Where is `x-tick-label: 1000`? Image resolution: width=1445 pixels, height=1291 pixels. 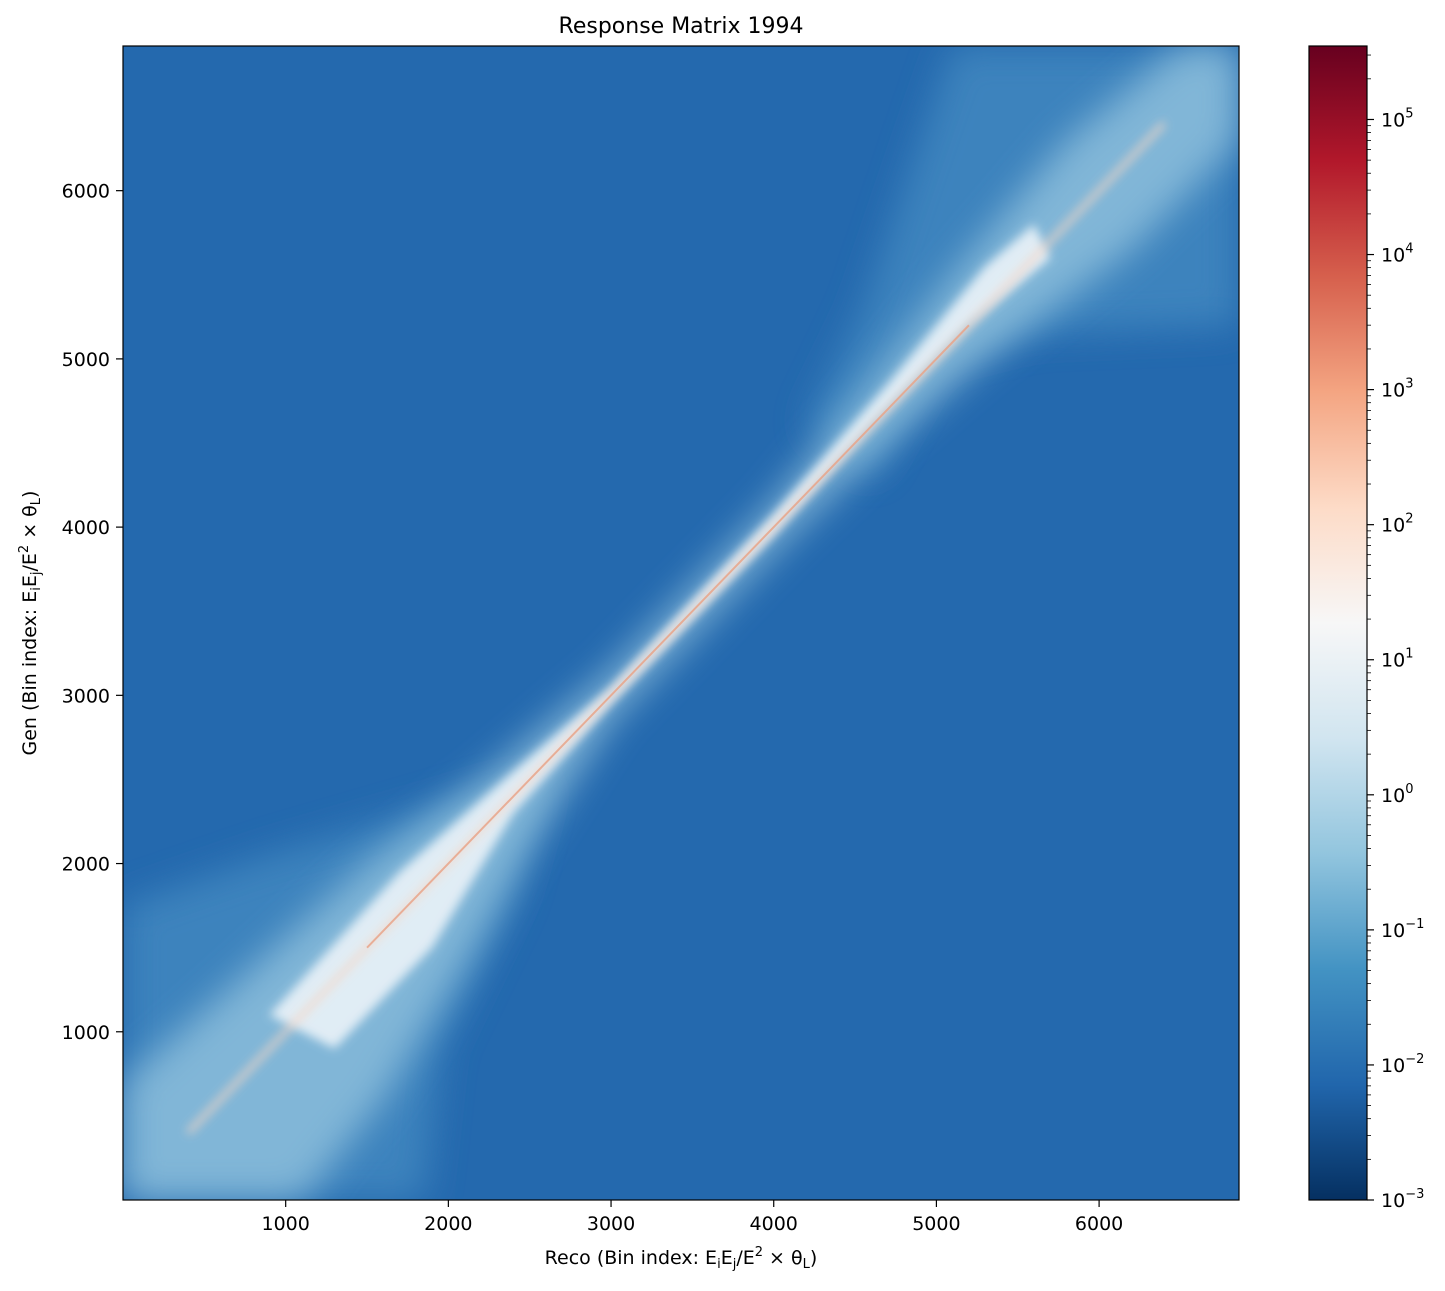
x-tick-label: 1000 is located at coordinates (286, 1224).